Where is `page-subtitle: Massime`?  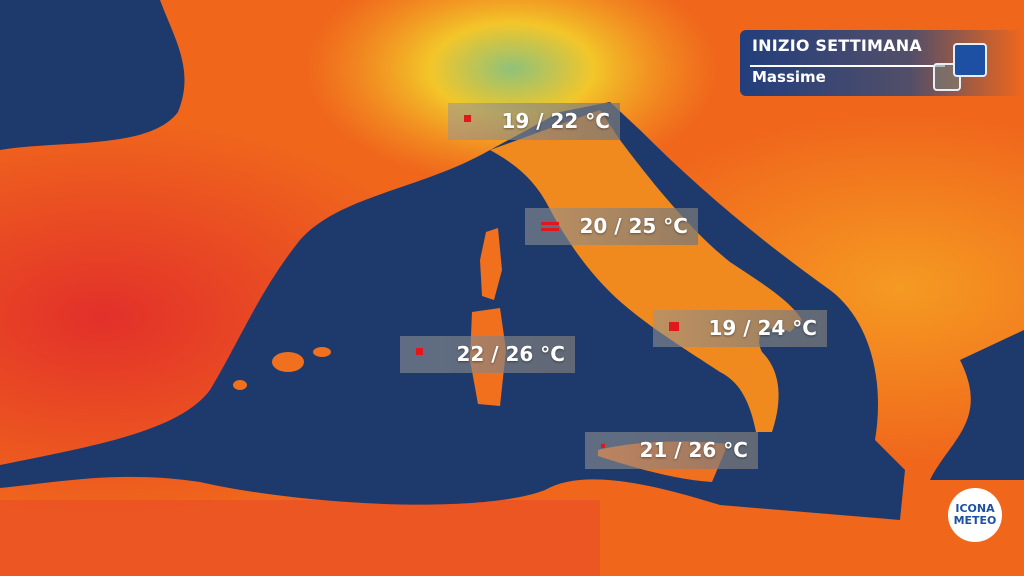 page-subtitle: Massime is located at coordinates (789, 77).